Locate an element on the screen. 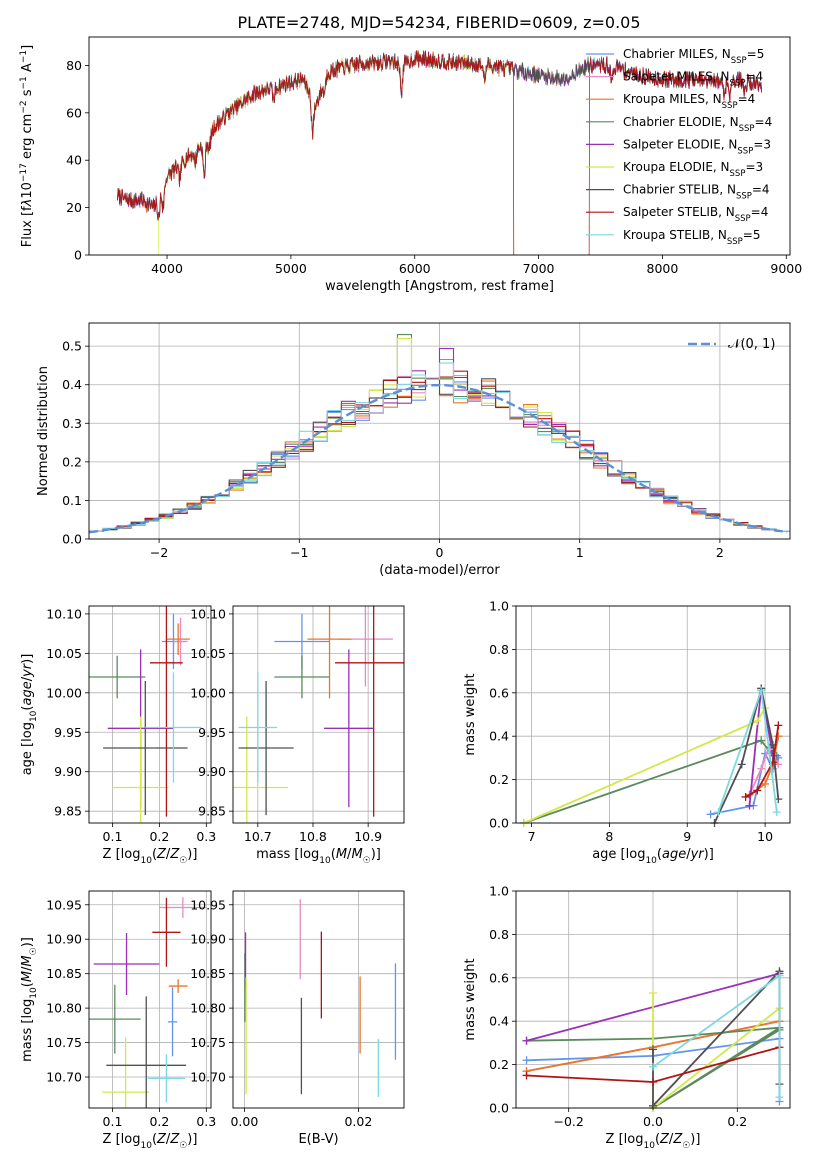 This screenshot has width=819, height=1170. legend-tail: =3 is located at coordinates (762, 144).